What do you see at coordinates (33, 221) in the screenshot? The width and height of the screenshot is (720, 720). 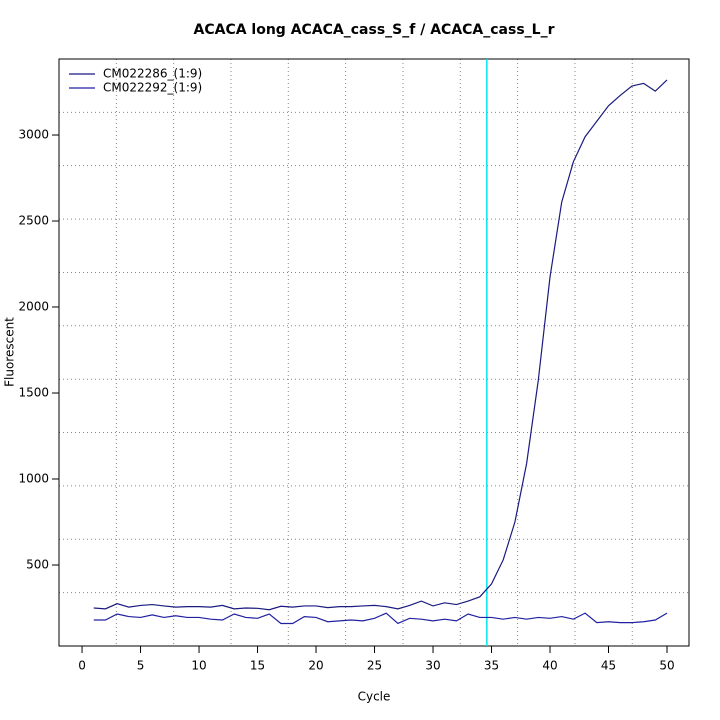 I see `y-tick-label: 2500` at bounding box center [33, 221].